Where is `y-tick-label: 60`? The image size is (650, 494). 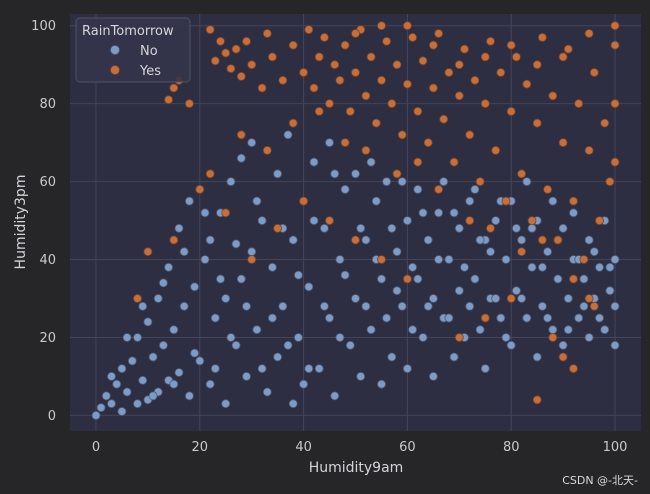 y-tick-label: 60 is located at coordinates (47, 182).